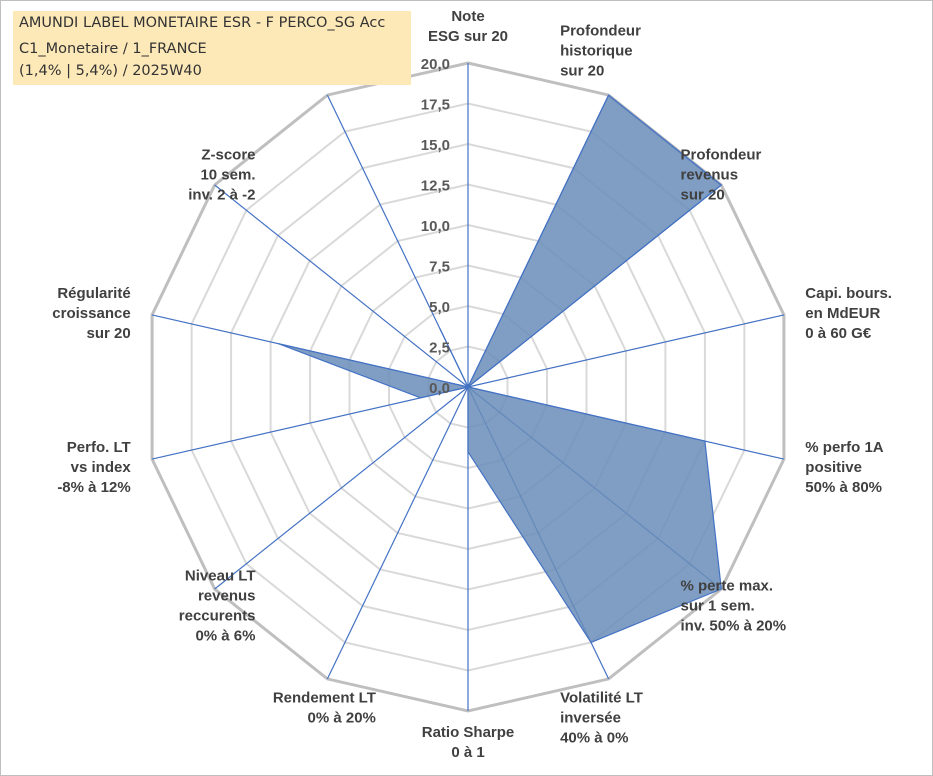  I want to click on axis-label-3: Capi. bours. en MdEUR 0 à 60 G€, so click(848, 313).